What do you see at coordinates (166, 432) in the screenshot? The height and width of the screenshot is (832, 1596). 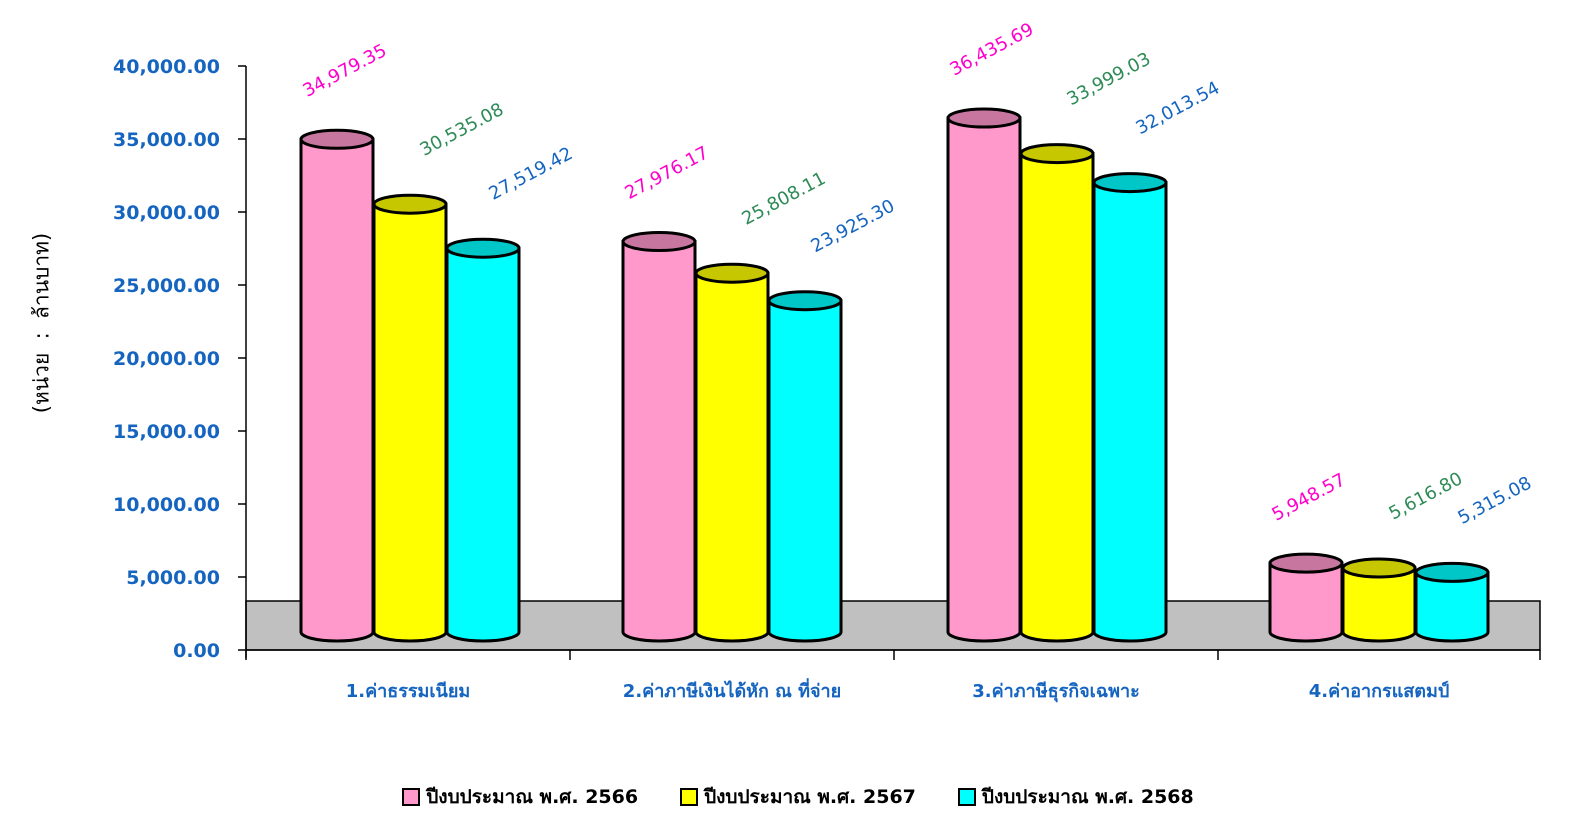 I see `y-tick-label: 15,000.00` at bounding box center [166, 432].